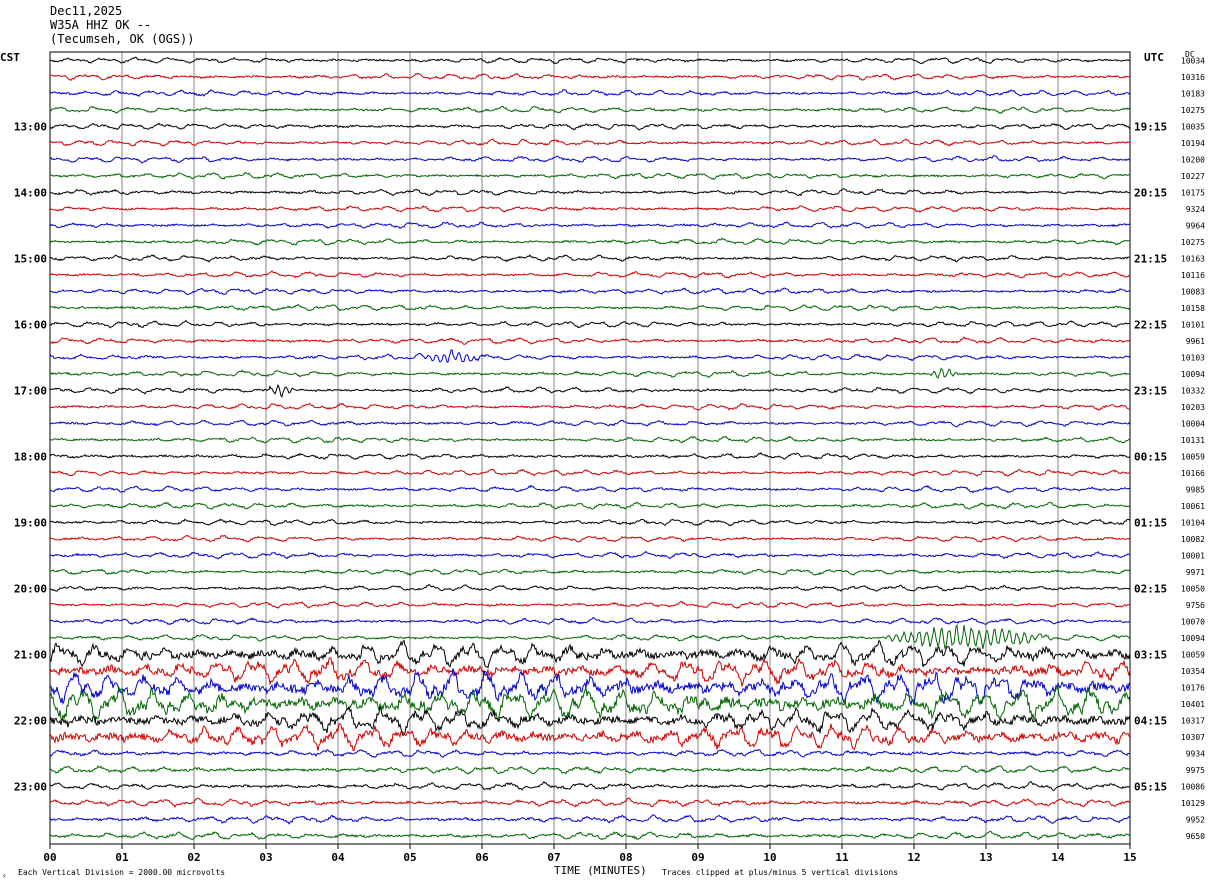  What do you see at coordinates (913, 857) in the screenshot?
I see `x-tick-label: 12` at bounding box center [913, 857].